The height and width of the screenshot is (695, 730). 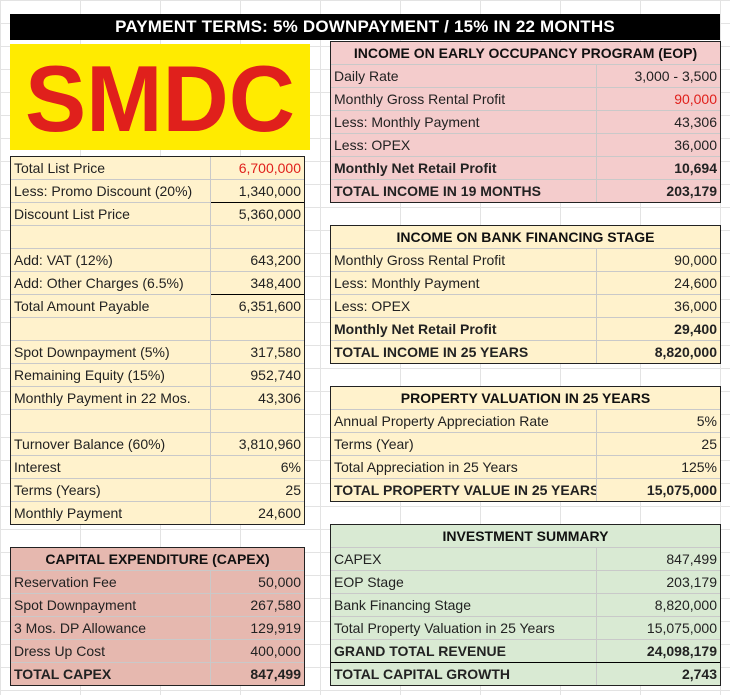 I want to click on table-row: Monthly Gross Rental Profit 90,000, so click(x=526, y=99).